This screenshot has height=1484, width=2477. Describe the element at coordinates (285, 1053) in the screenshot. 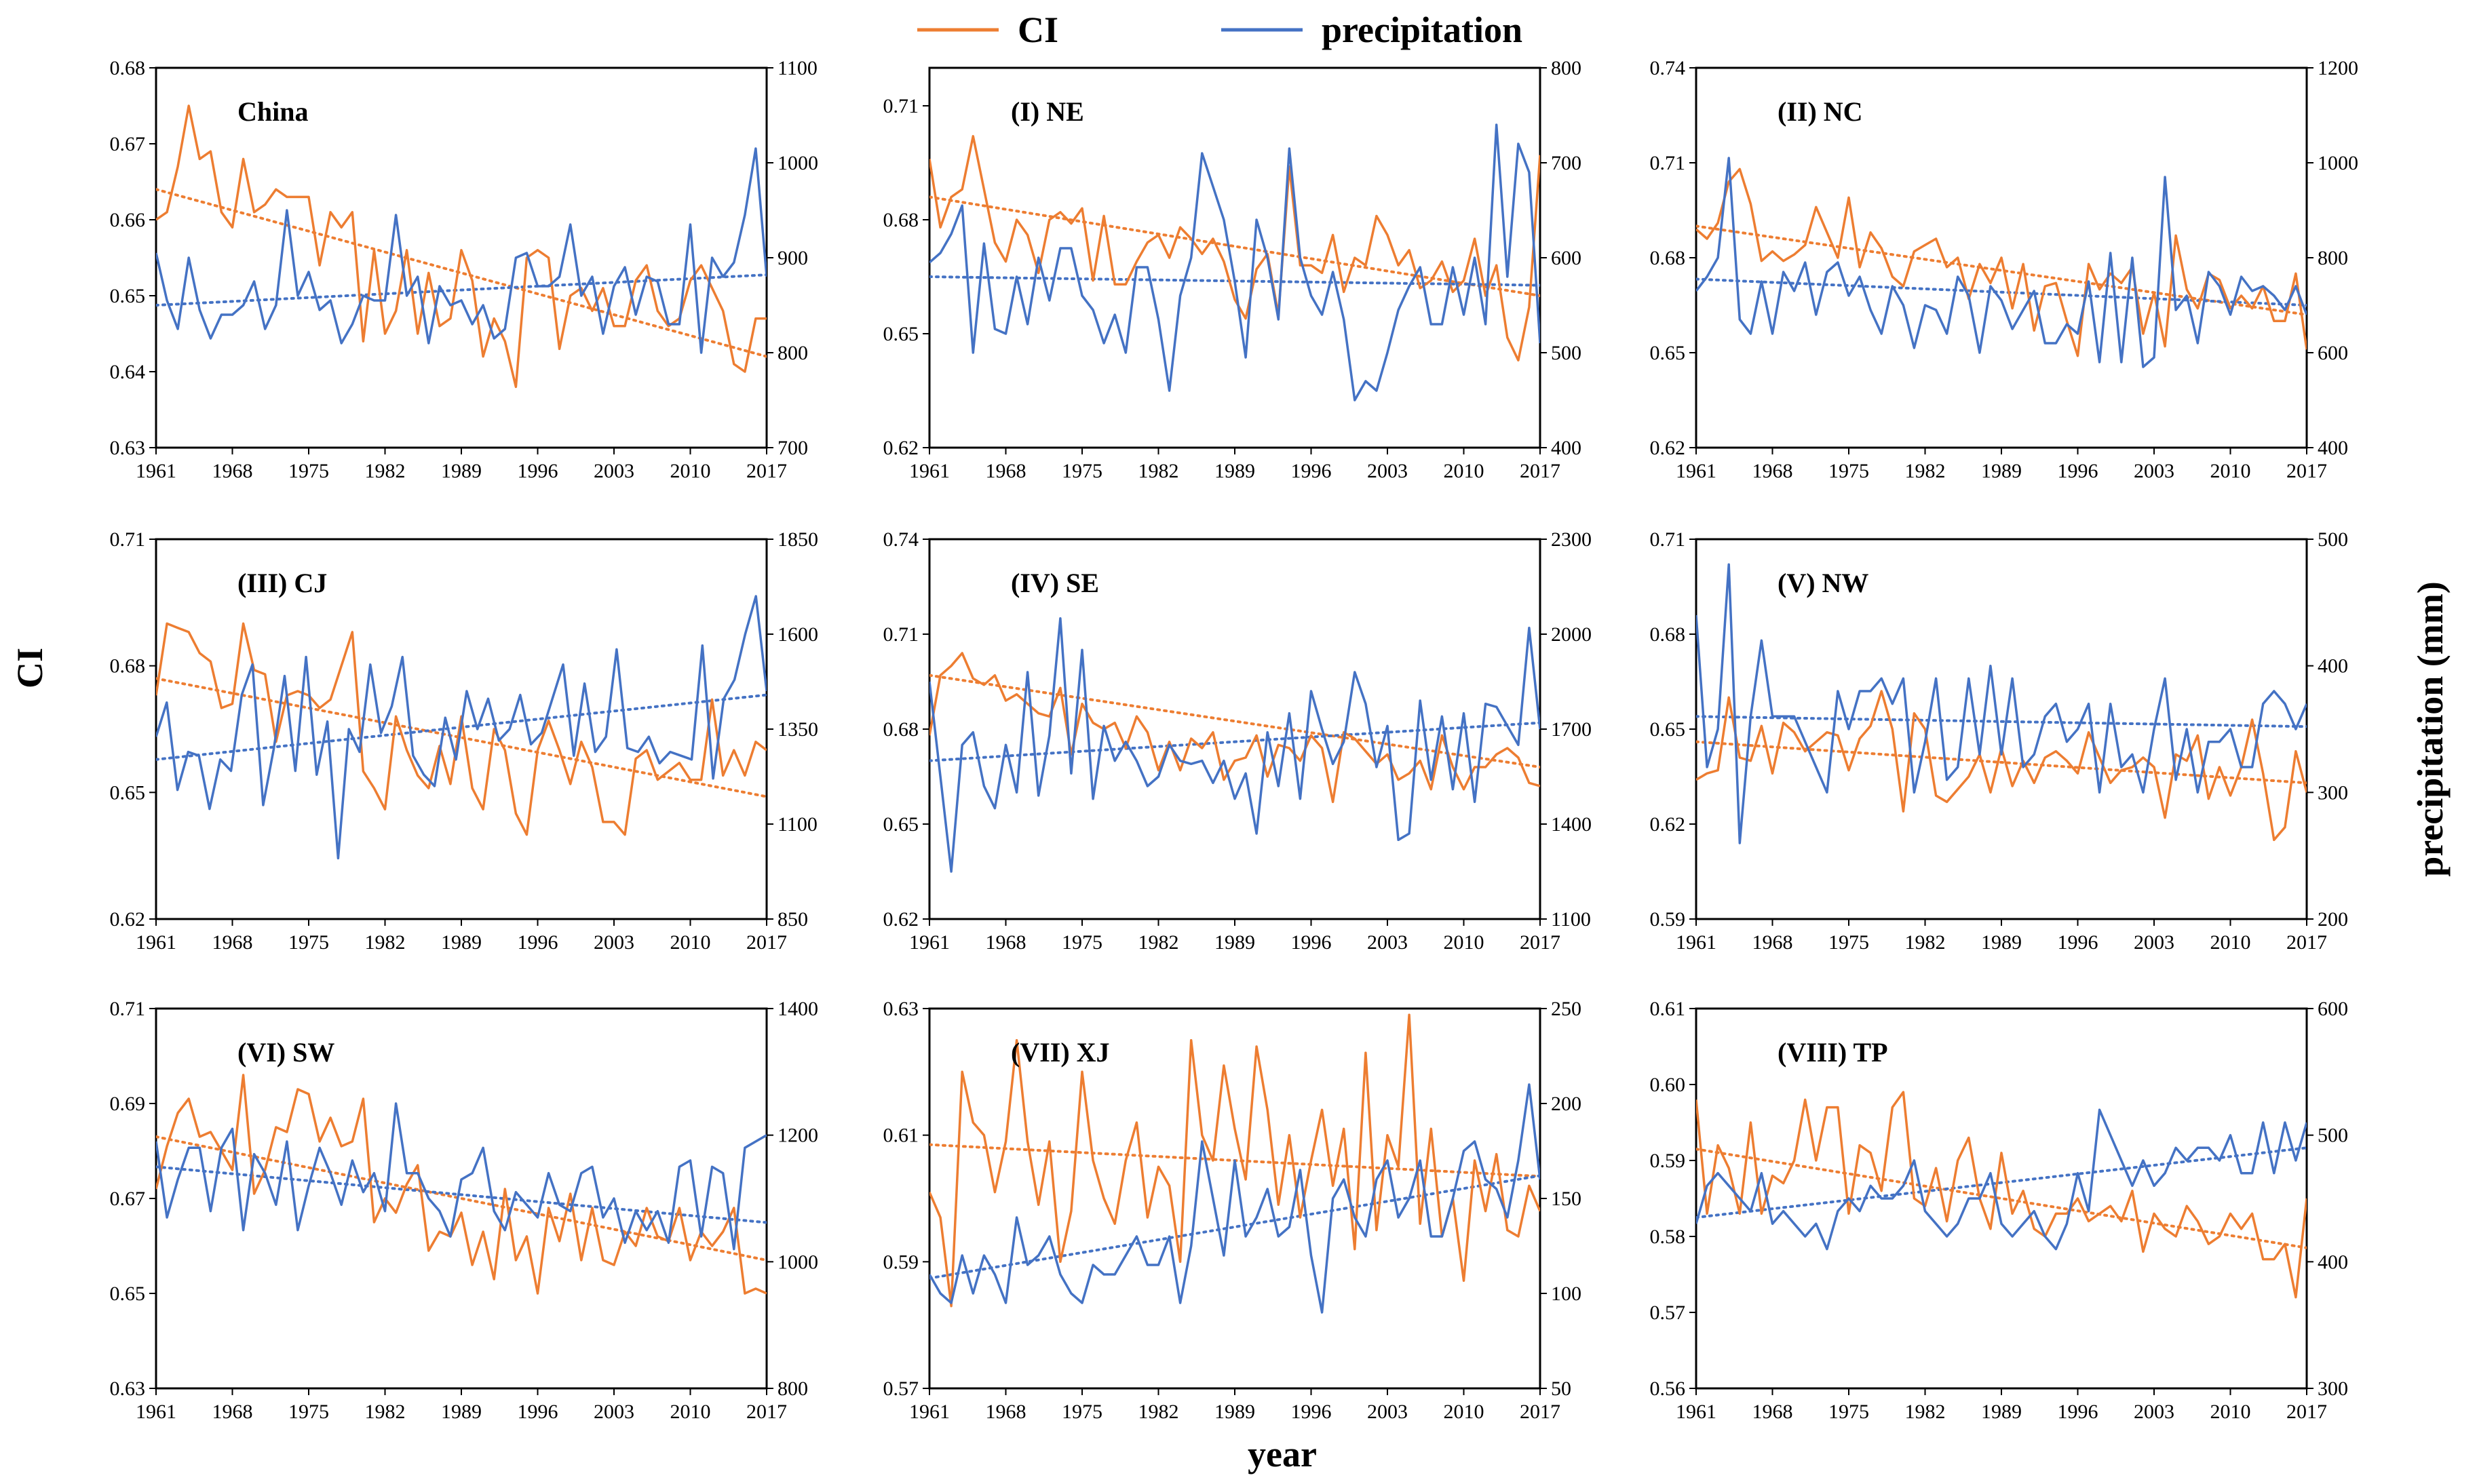

I see `panel-title: (VI) SW` at that location.